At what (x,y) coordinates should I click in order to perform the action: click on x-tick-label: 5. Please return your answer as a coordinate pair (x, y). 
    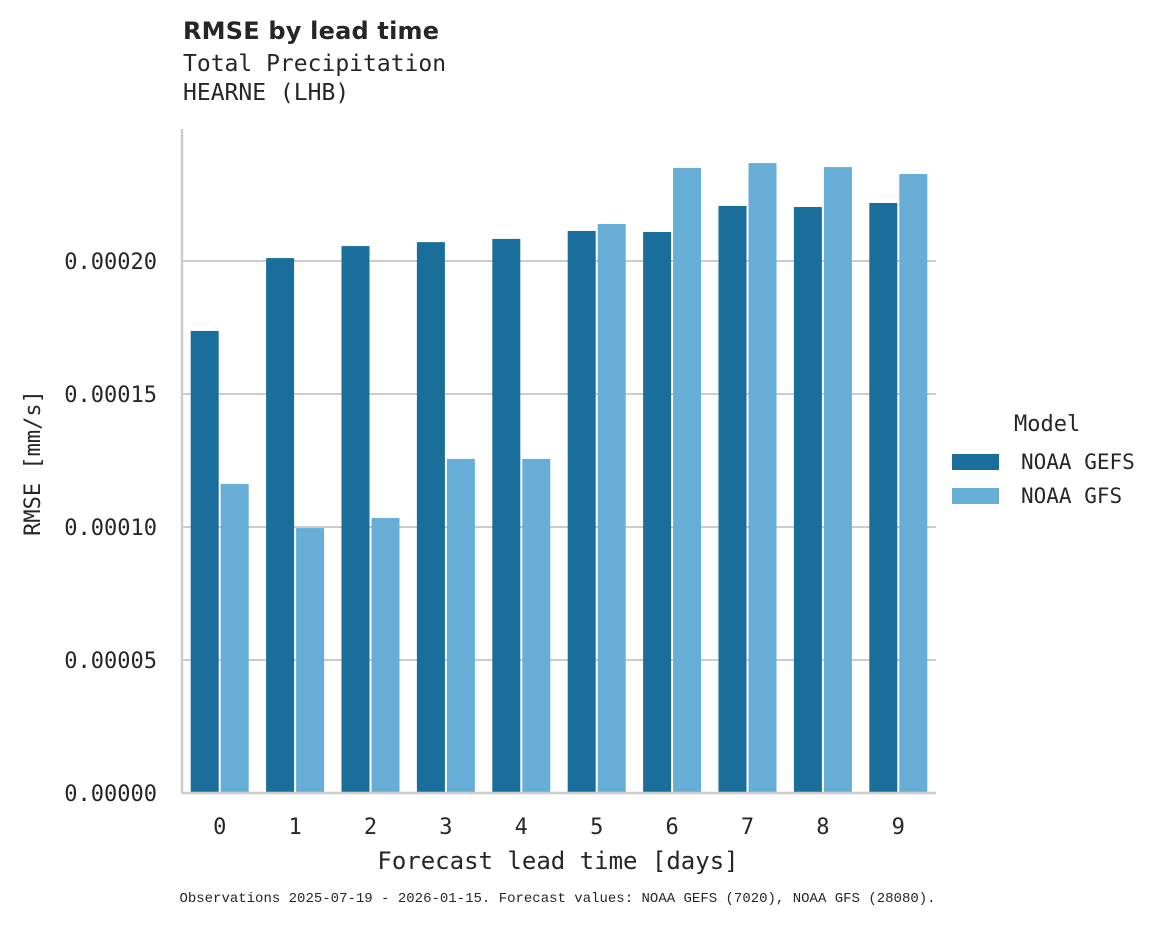
    Looking at the image, I should click on (596, 827).